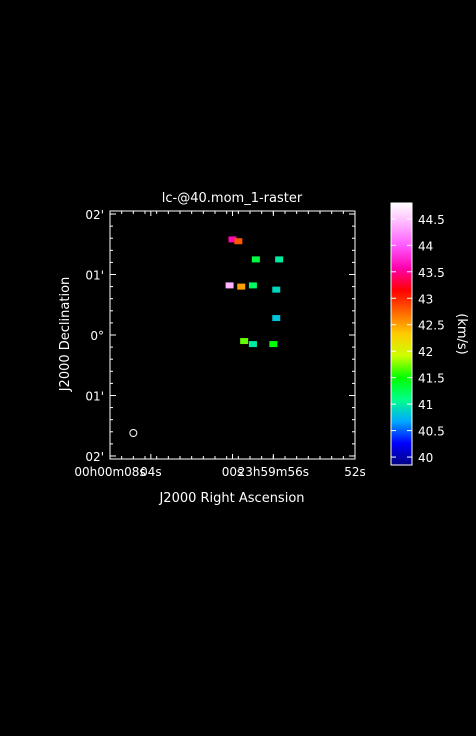 Image resolution: width=476 pixels, height=736 pixels. I want to click on colorbar-tick-label: 43.5, so click(431, 273).